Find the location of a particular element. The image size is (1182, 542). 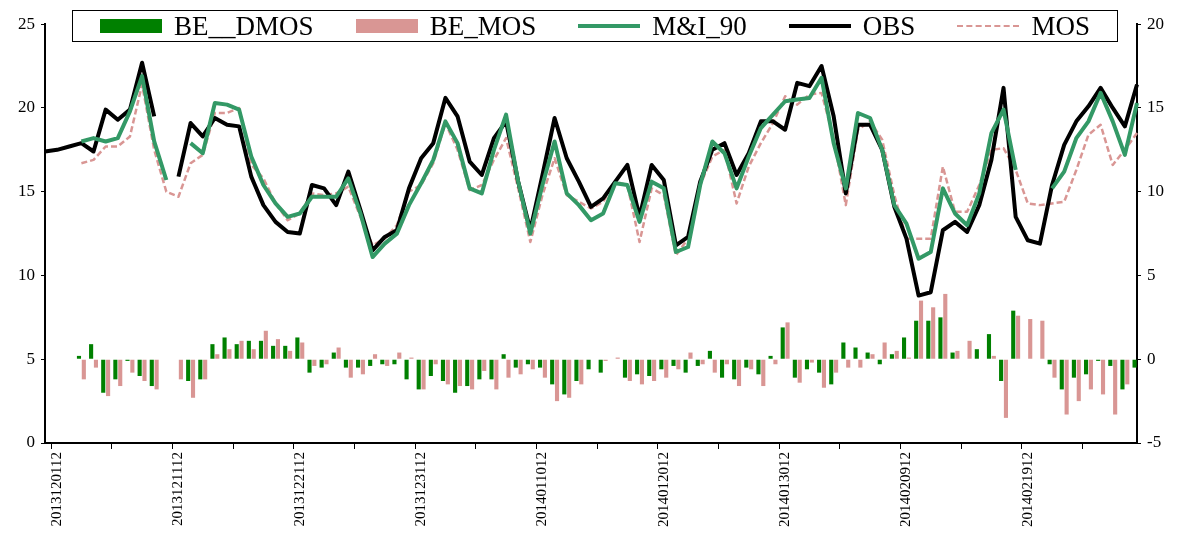

y2-tick-label: 15 is located at coordinates (1155, 107).